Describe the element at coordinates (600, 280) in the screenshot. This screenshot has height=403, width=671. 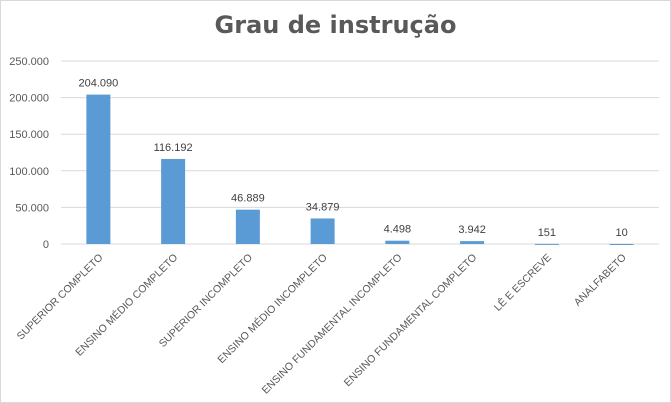
I see `category-label: ANALFABETO` at that location.